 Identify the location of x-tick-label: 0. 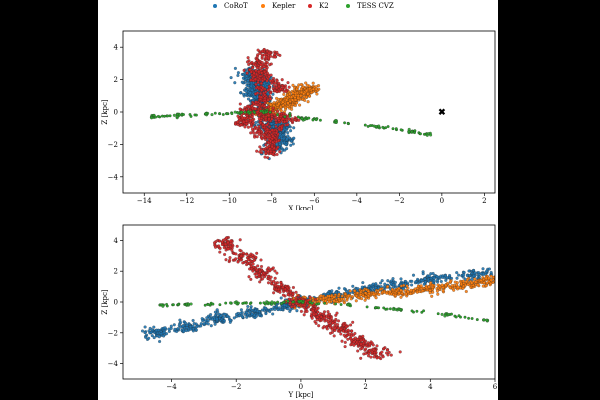
(301, 387).